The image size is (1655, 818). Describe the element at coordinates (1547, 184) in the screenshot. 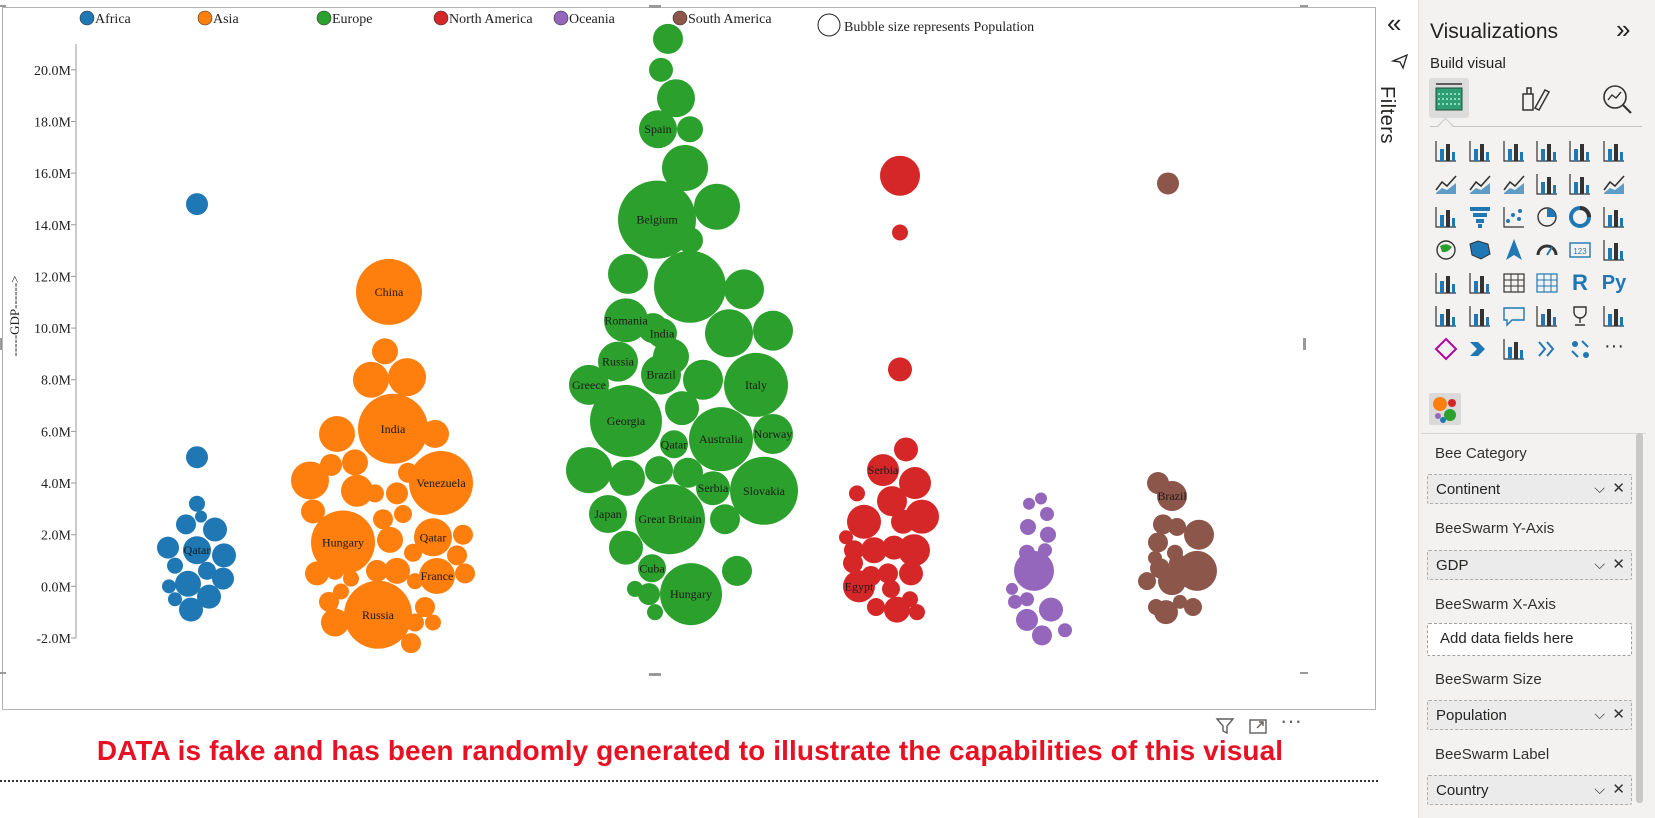

I see `line-clustered-column-icon` at that location.